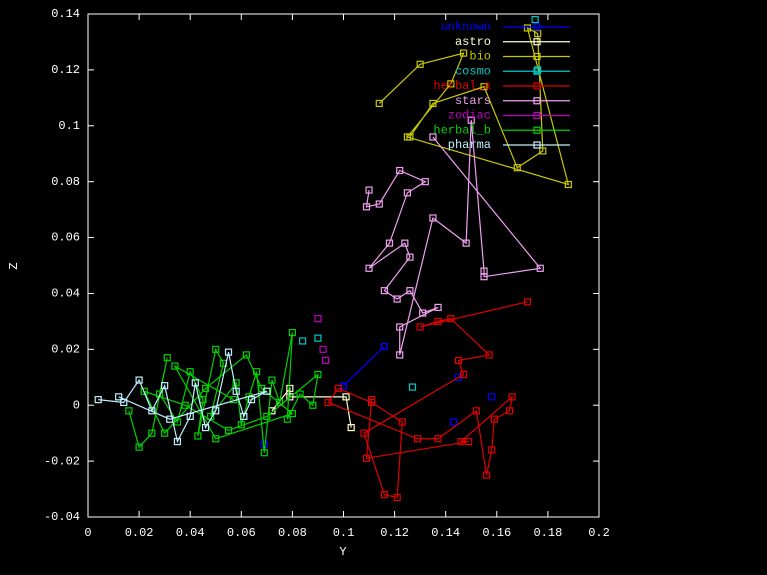  I want to click on legend-label: zodiac, so click(469, 116).